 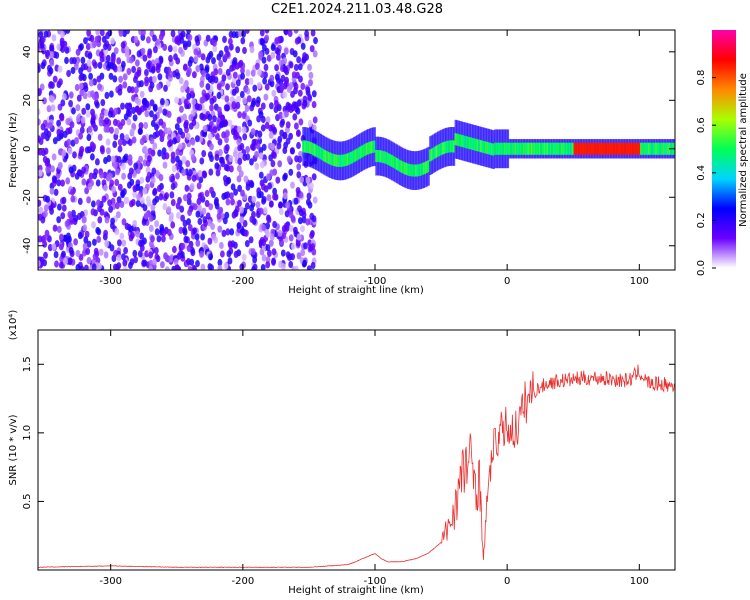 What do you see at coordinates (13, 325) in the screenshot?
I see `snr-scale-label: (x10⁴)` at bounding box center [13, 325].